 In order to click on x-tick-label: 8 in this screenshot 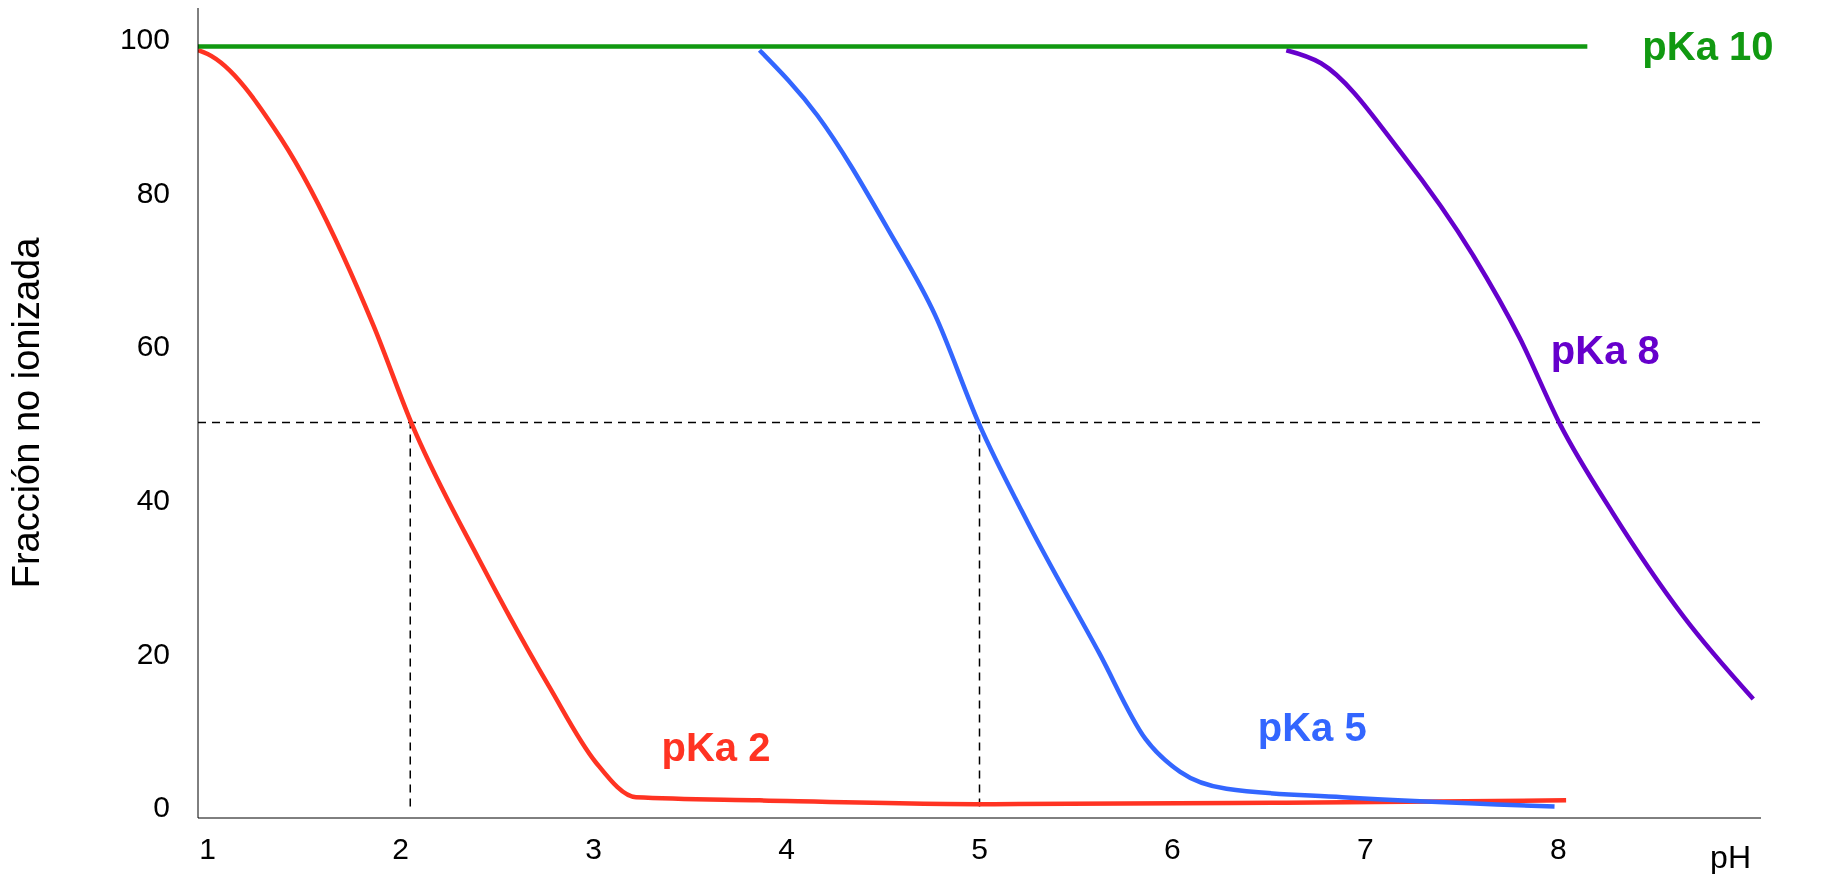, I will do `click(1558, 849)`.